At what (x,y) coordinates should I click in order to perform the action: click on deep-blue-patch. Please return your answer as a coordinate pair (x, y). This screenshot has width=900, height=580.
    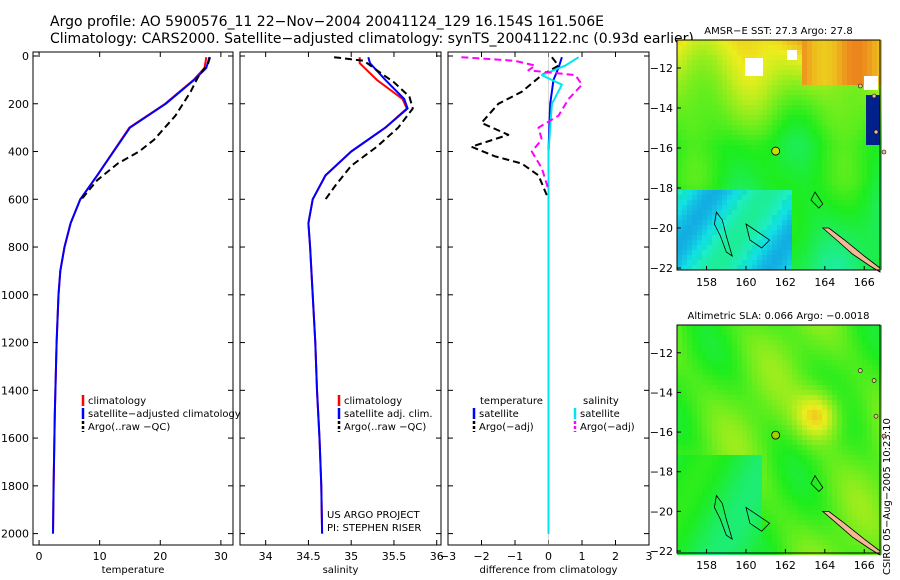
    Looking at the image, I should click on (873, 120).